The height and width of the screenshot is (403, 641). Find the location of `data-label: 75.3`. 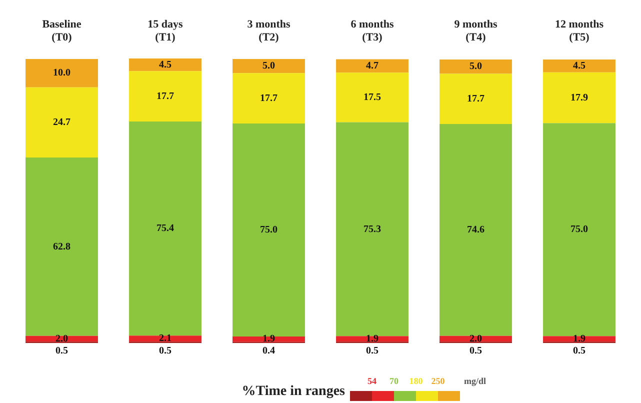

data-label: 75.3 is located at coordinates (372, 229).